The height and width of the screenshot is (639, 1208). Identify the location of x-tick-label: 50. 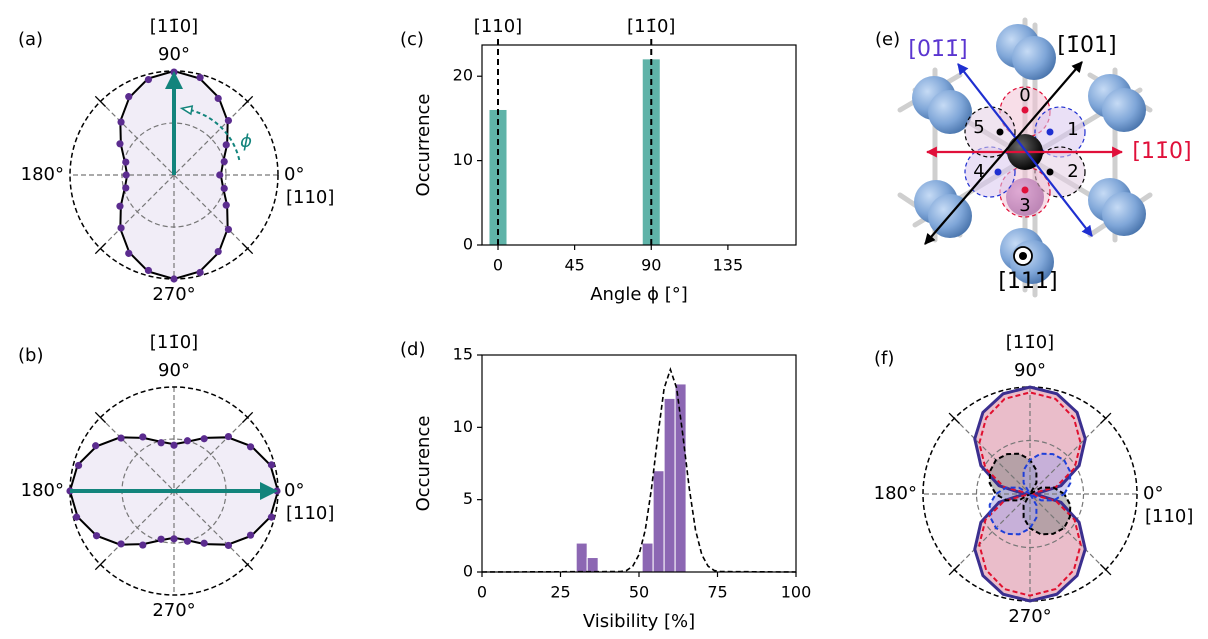
(639, 592).